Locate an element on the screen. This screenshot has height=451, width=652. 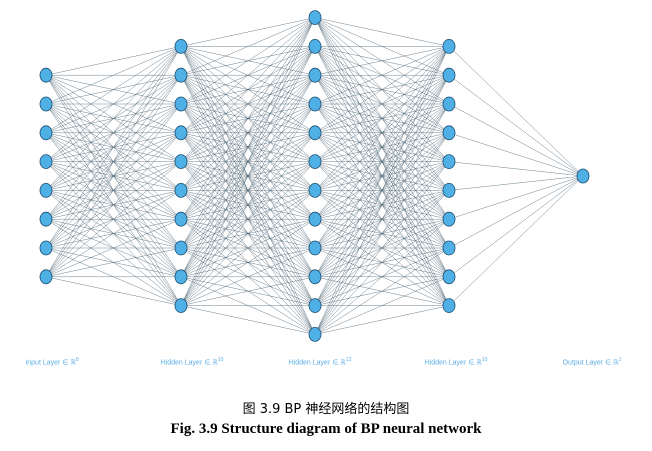
hidden-layer-3-label: Hidden Layer ∈ ℝ10 is located at coordinates (456, 362).